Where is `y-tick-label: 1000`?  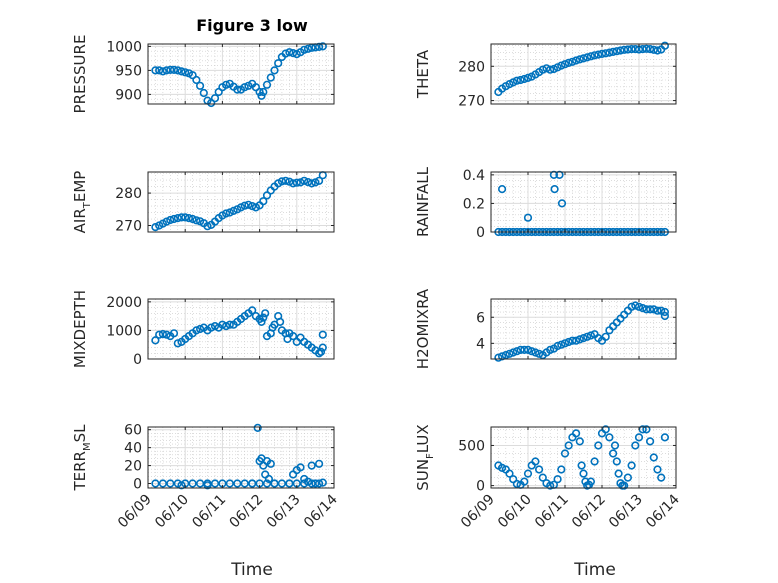 y-tick-label: 1000 is located at coordinates (124, 331).